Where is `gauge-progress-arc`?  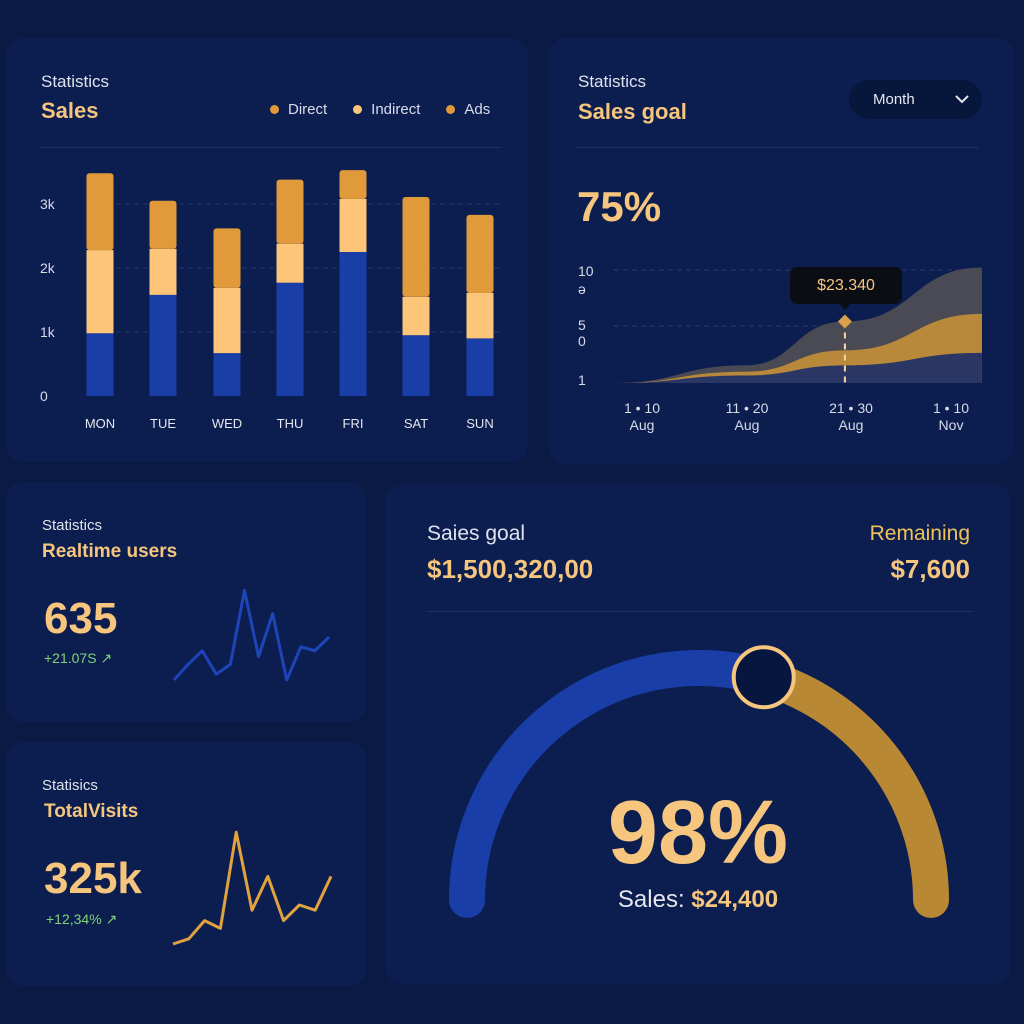
gauge-progress-arc is located at coordinates (615, 784).